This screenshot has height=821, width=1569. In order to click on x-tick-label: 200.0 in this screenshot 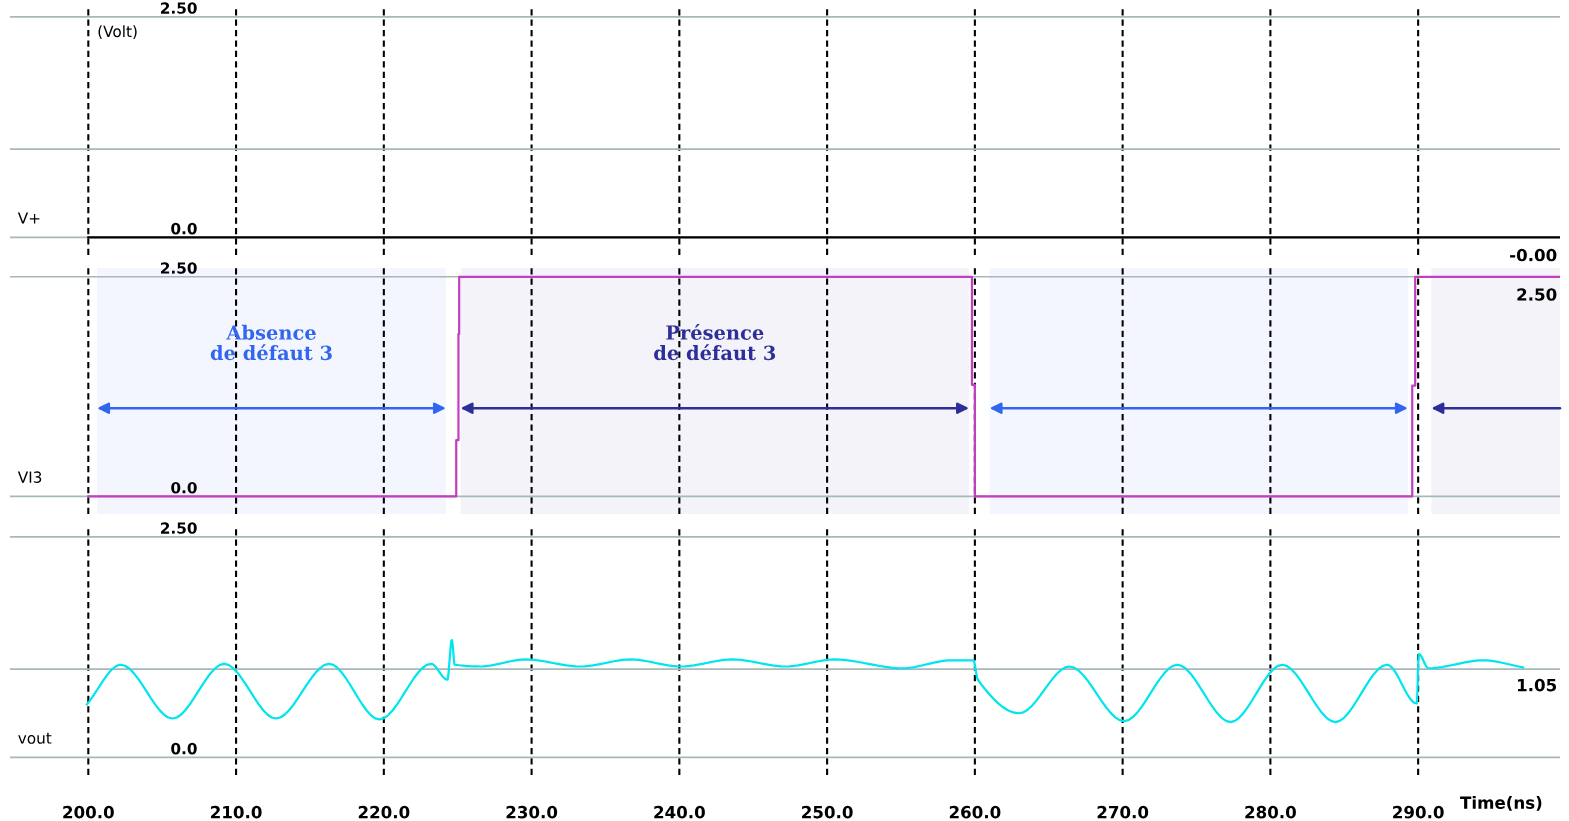, I will do `click(88, 812)`.